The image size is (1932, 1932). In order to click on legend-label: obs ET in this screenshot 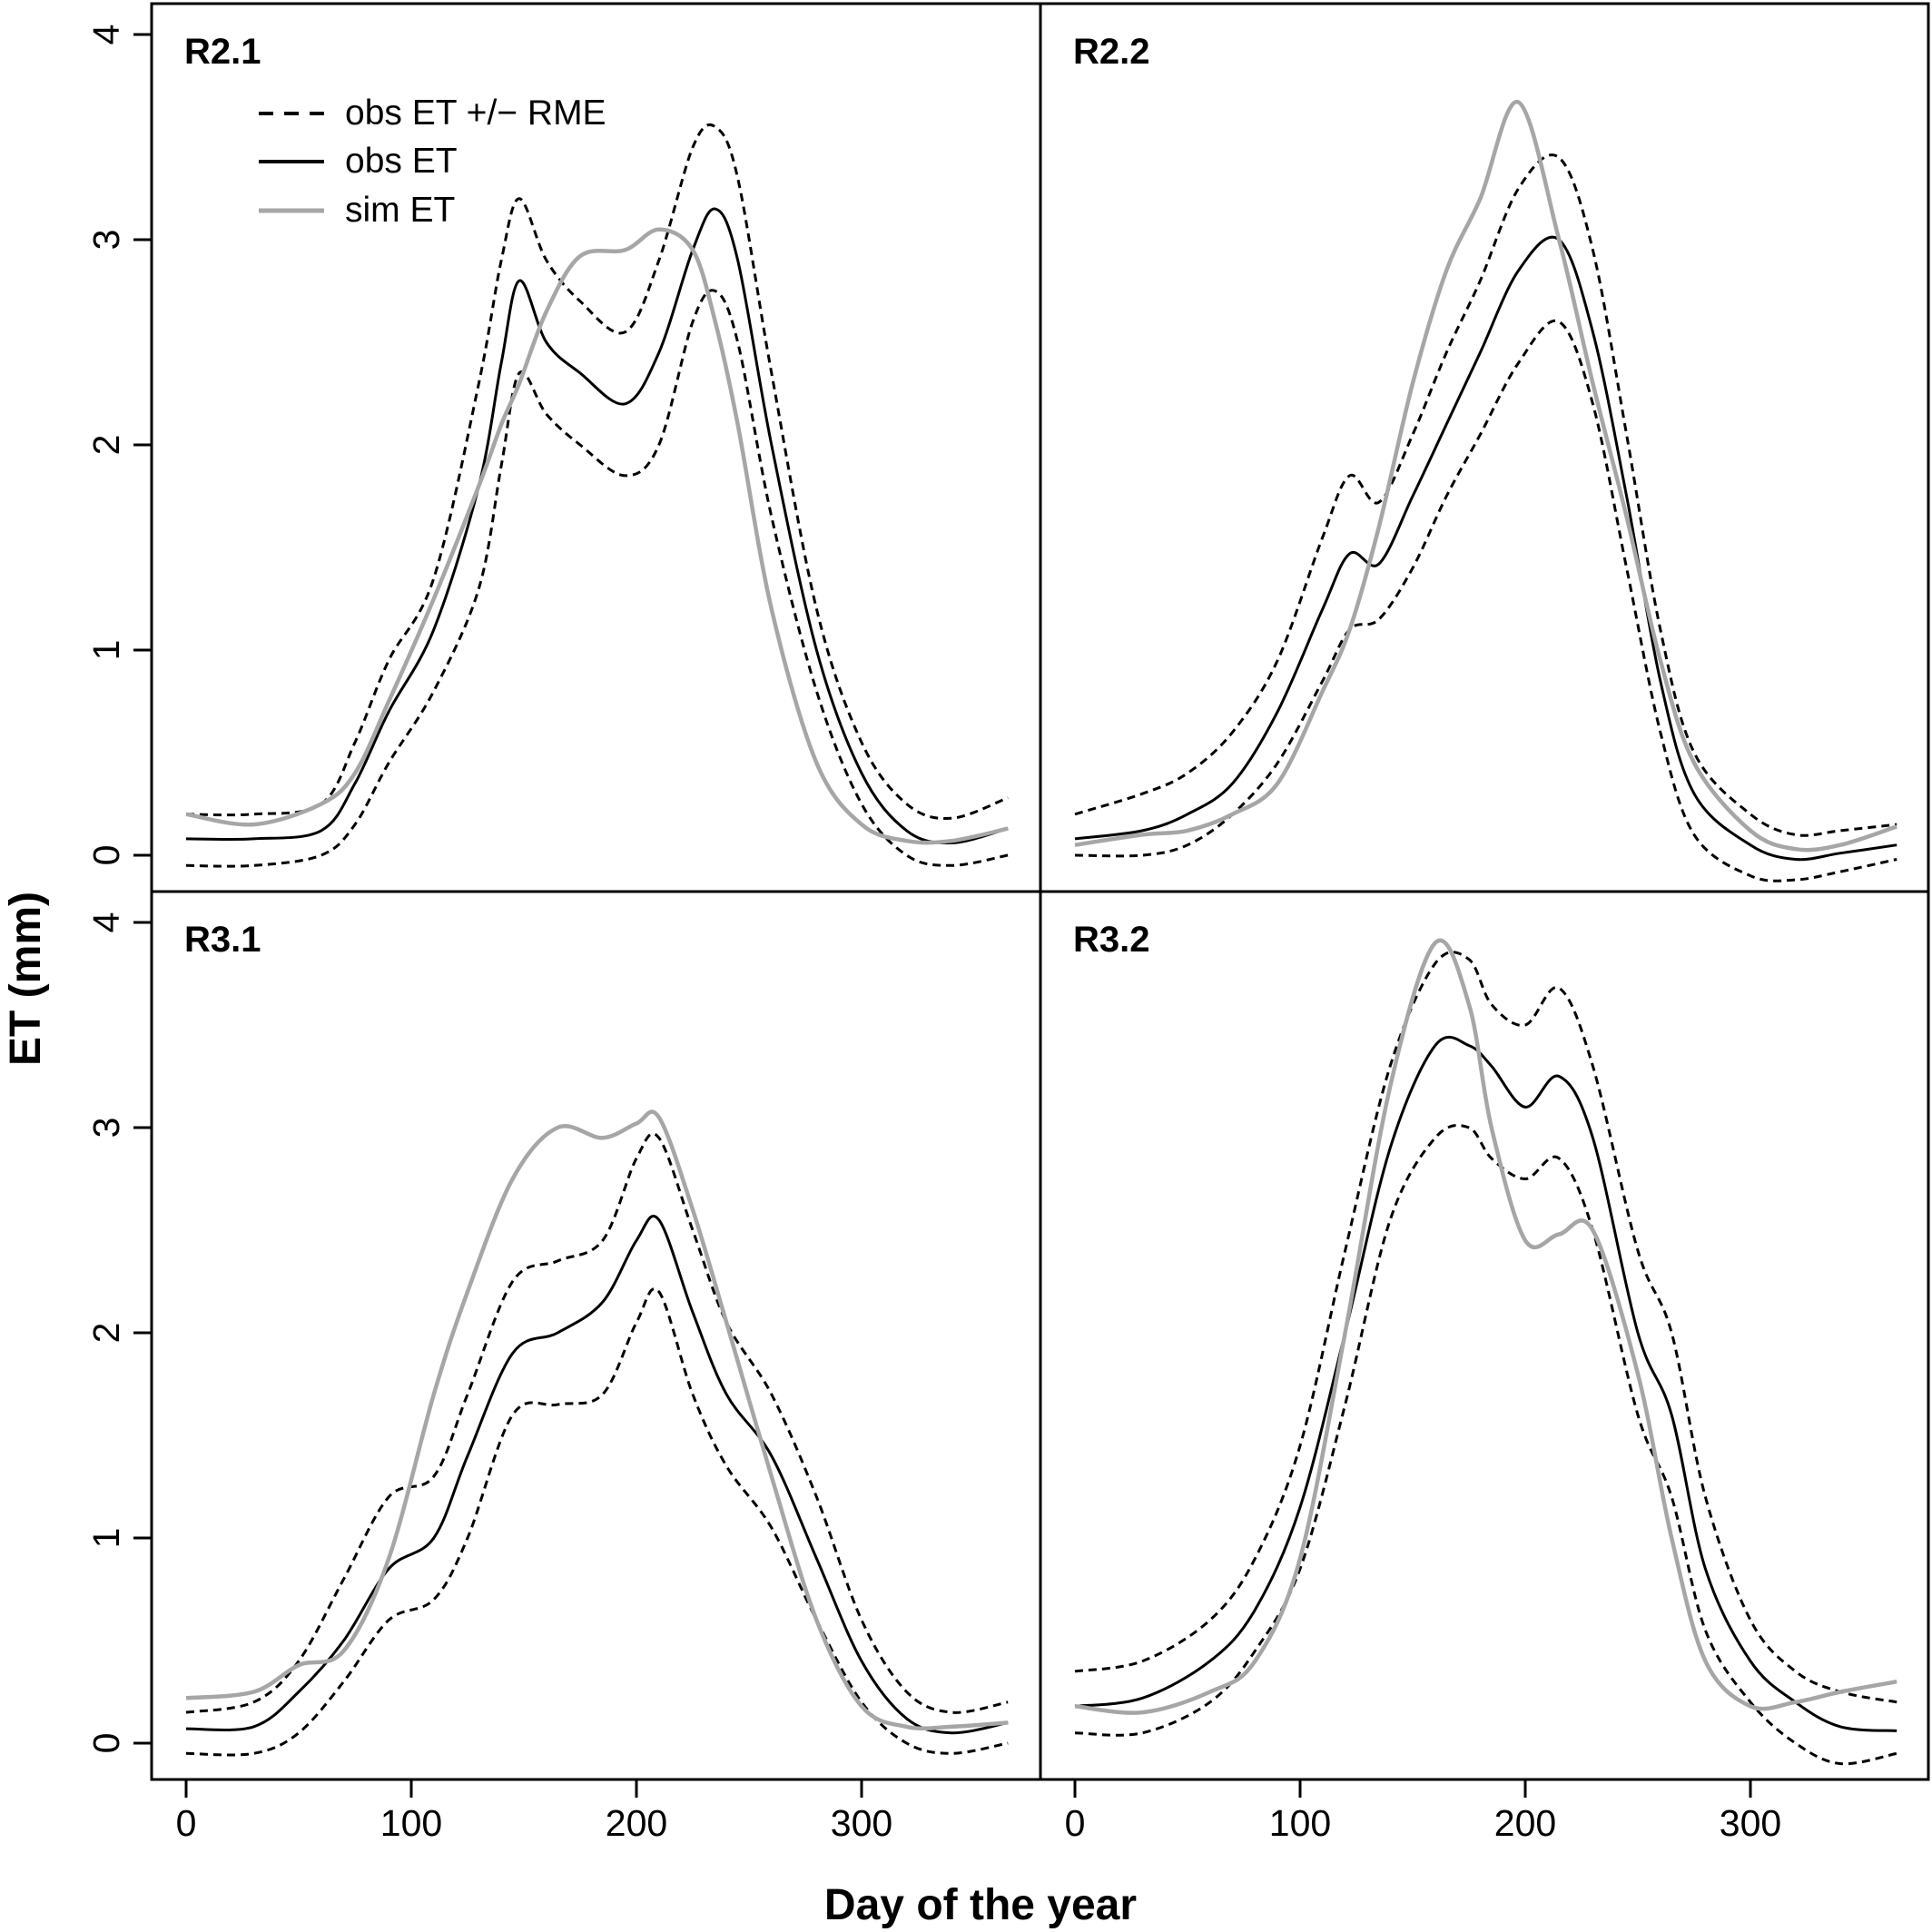, I will do `click(401, 162)`.